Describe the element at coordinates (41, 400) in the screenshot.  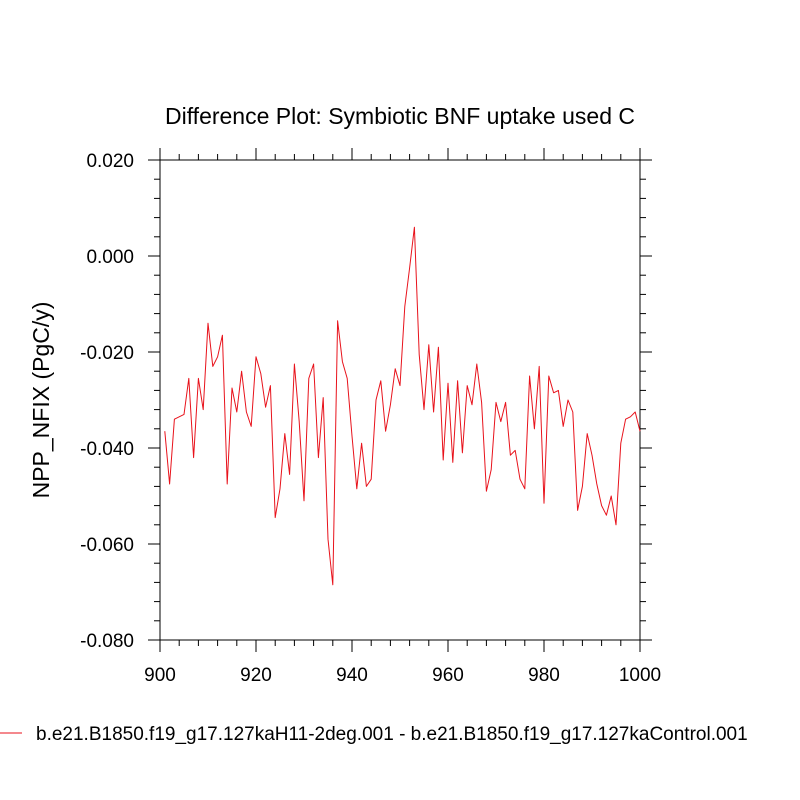
I see `y-axis-label: NPP_NFIX (PgC/y)` at that location.